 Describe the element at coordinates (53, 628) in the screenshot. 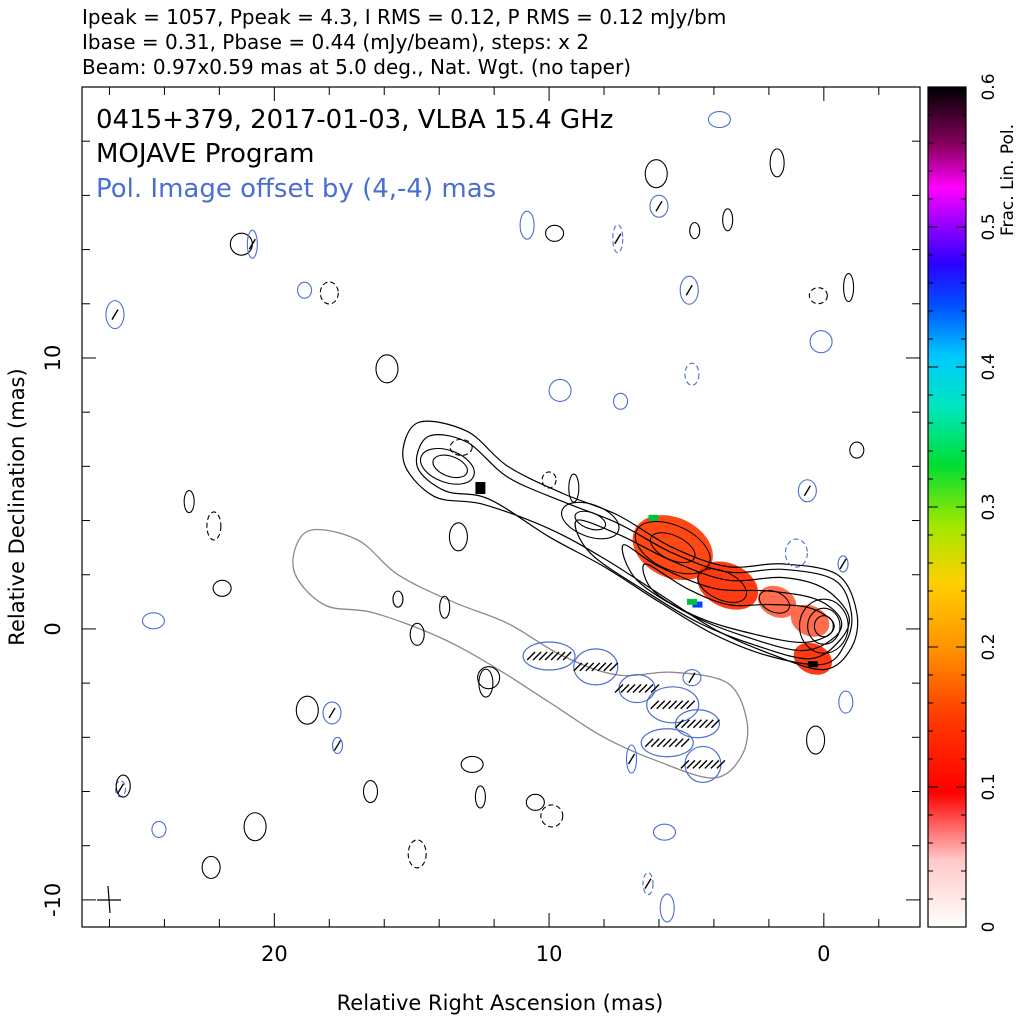

I see `y-tick-label: 0` at that location.